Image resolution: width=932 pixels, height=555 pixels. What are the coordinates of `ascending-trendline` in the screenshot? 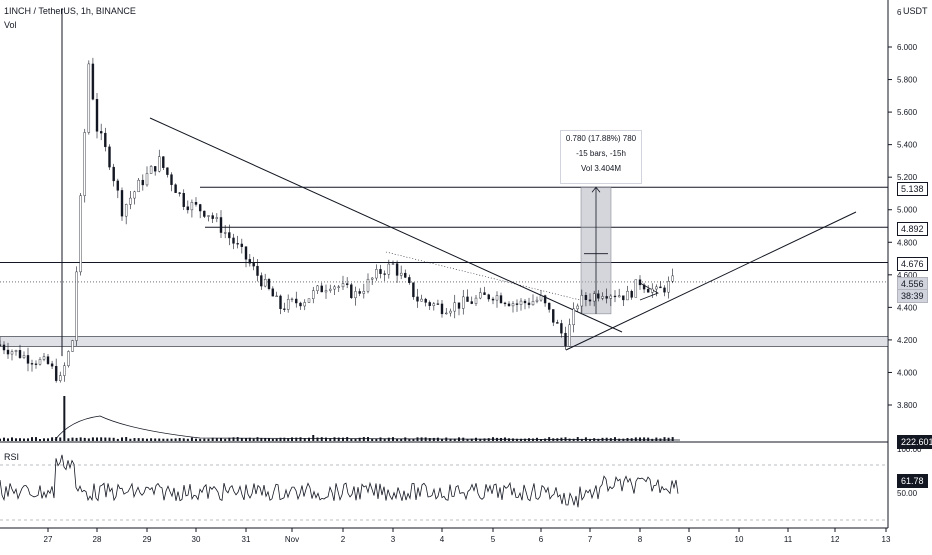 It's located at (711, 281).